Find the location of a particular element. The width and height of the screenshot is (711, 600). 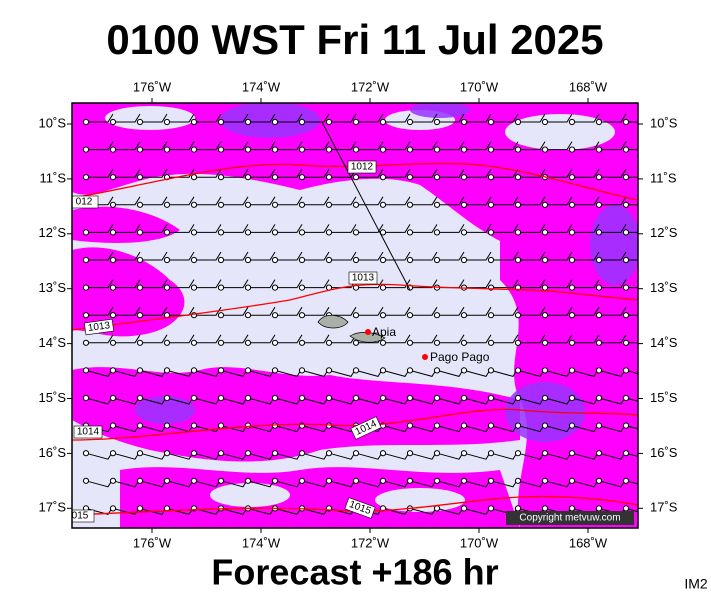

lat-label: 11˚S is located at coordinates (663, 177).